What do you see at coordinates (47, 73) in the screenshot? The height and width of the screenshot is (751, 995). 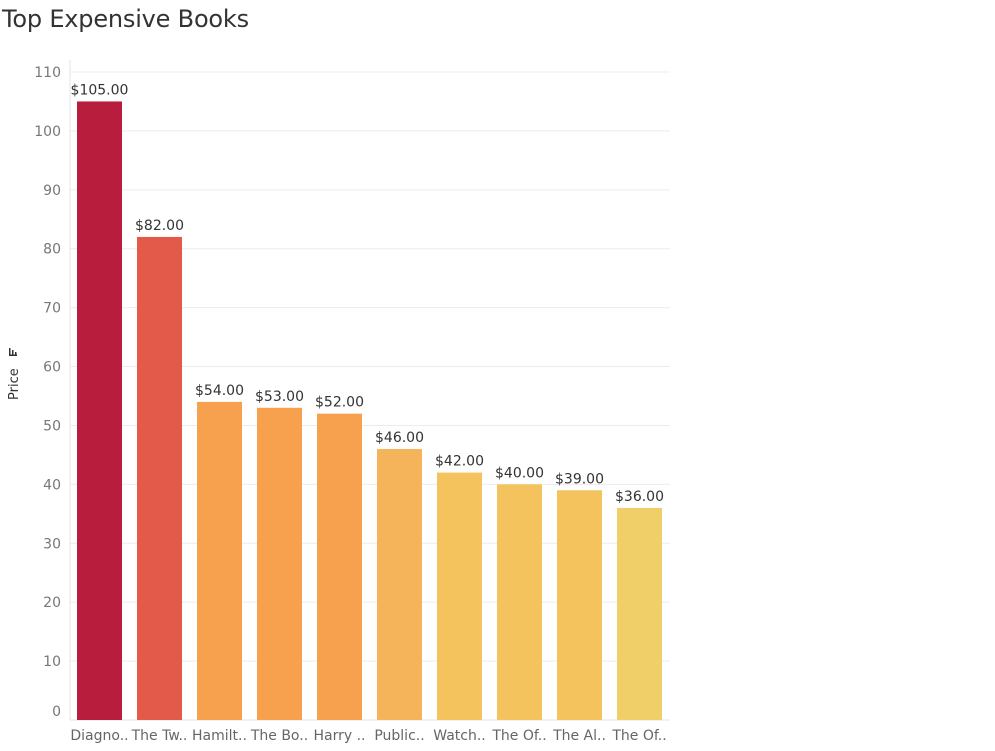 I see `y-tick-label: 110` at bounding box center [47, 73].